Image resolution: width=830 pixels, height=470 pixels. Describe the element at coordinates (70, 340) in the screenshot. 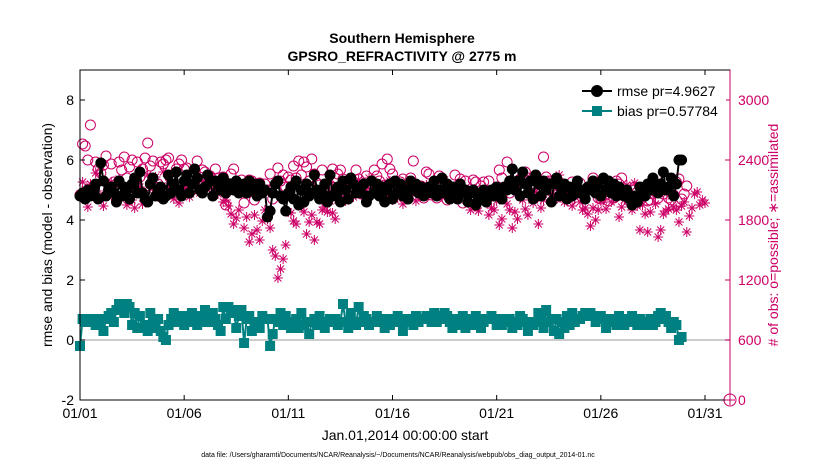

I see `y-left-tick-label: 0` at that location.